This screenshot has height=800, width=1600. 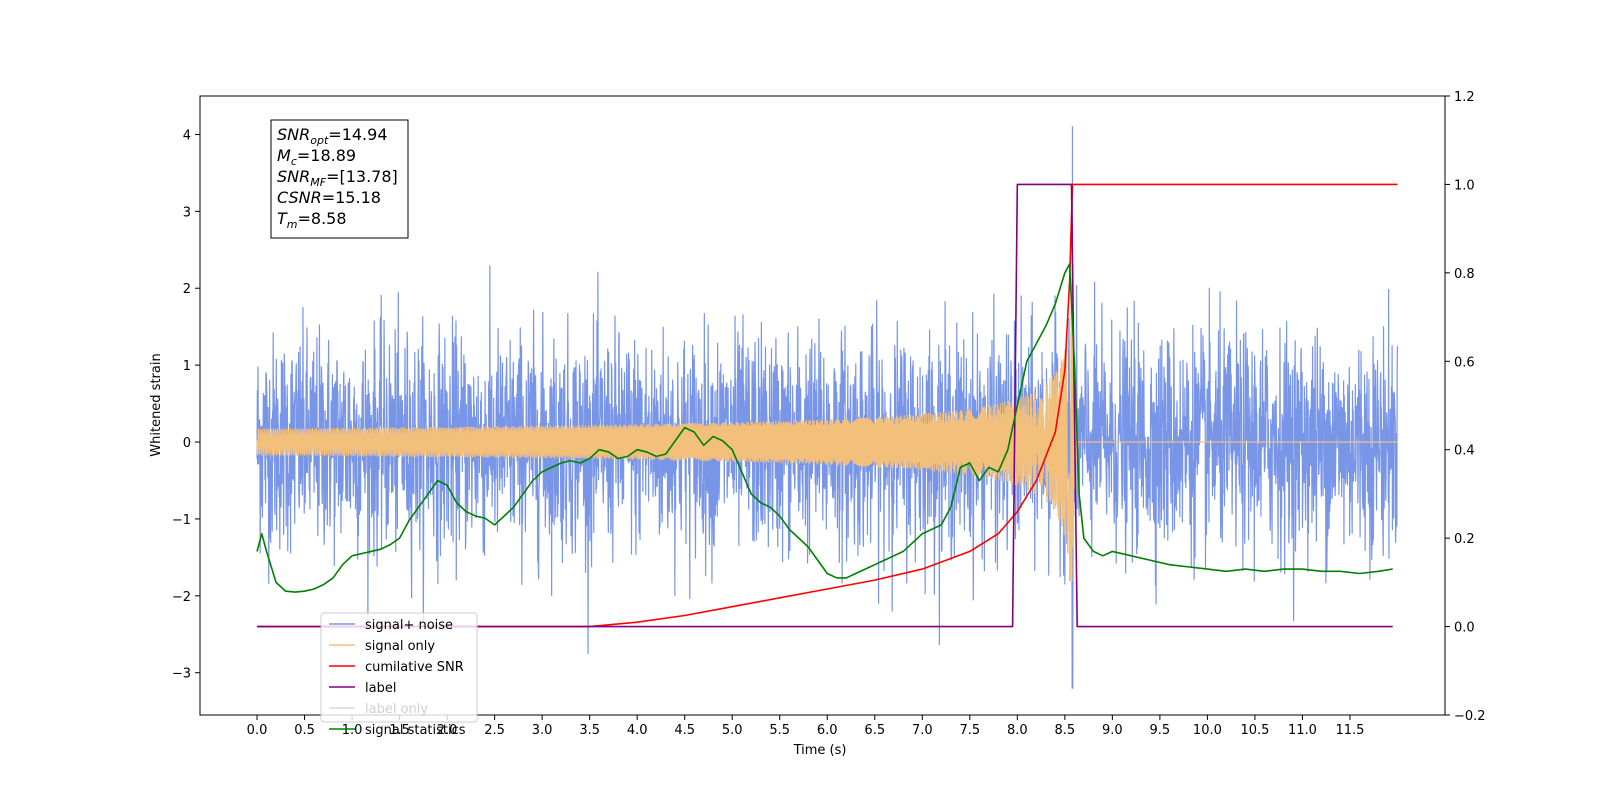 What do you see at coordinates (1464, 362) in the screenshot?
I see `y-right-tick-label: 0.6` at bounding box center [1464, 362].